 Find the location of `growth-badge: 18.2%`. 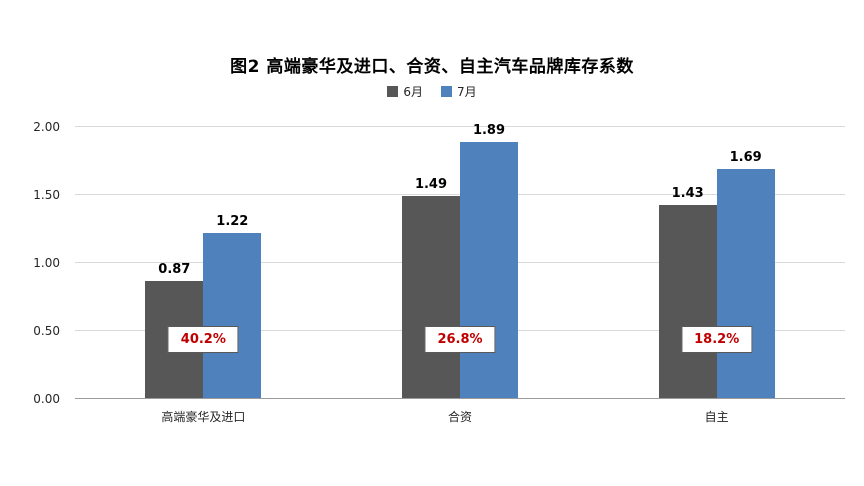

growth-badge: 18.2% is located at coordinates (717, 339).